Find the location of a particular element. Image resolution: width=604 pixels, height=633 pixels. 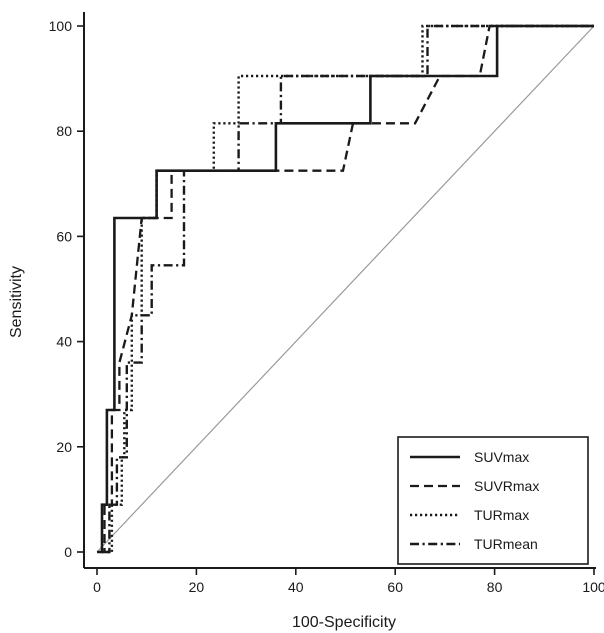

x-tick-label: 80 is located at coordinates (495, 587).